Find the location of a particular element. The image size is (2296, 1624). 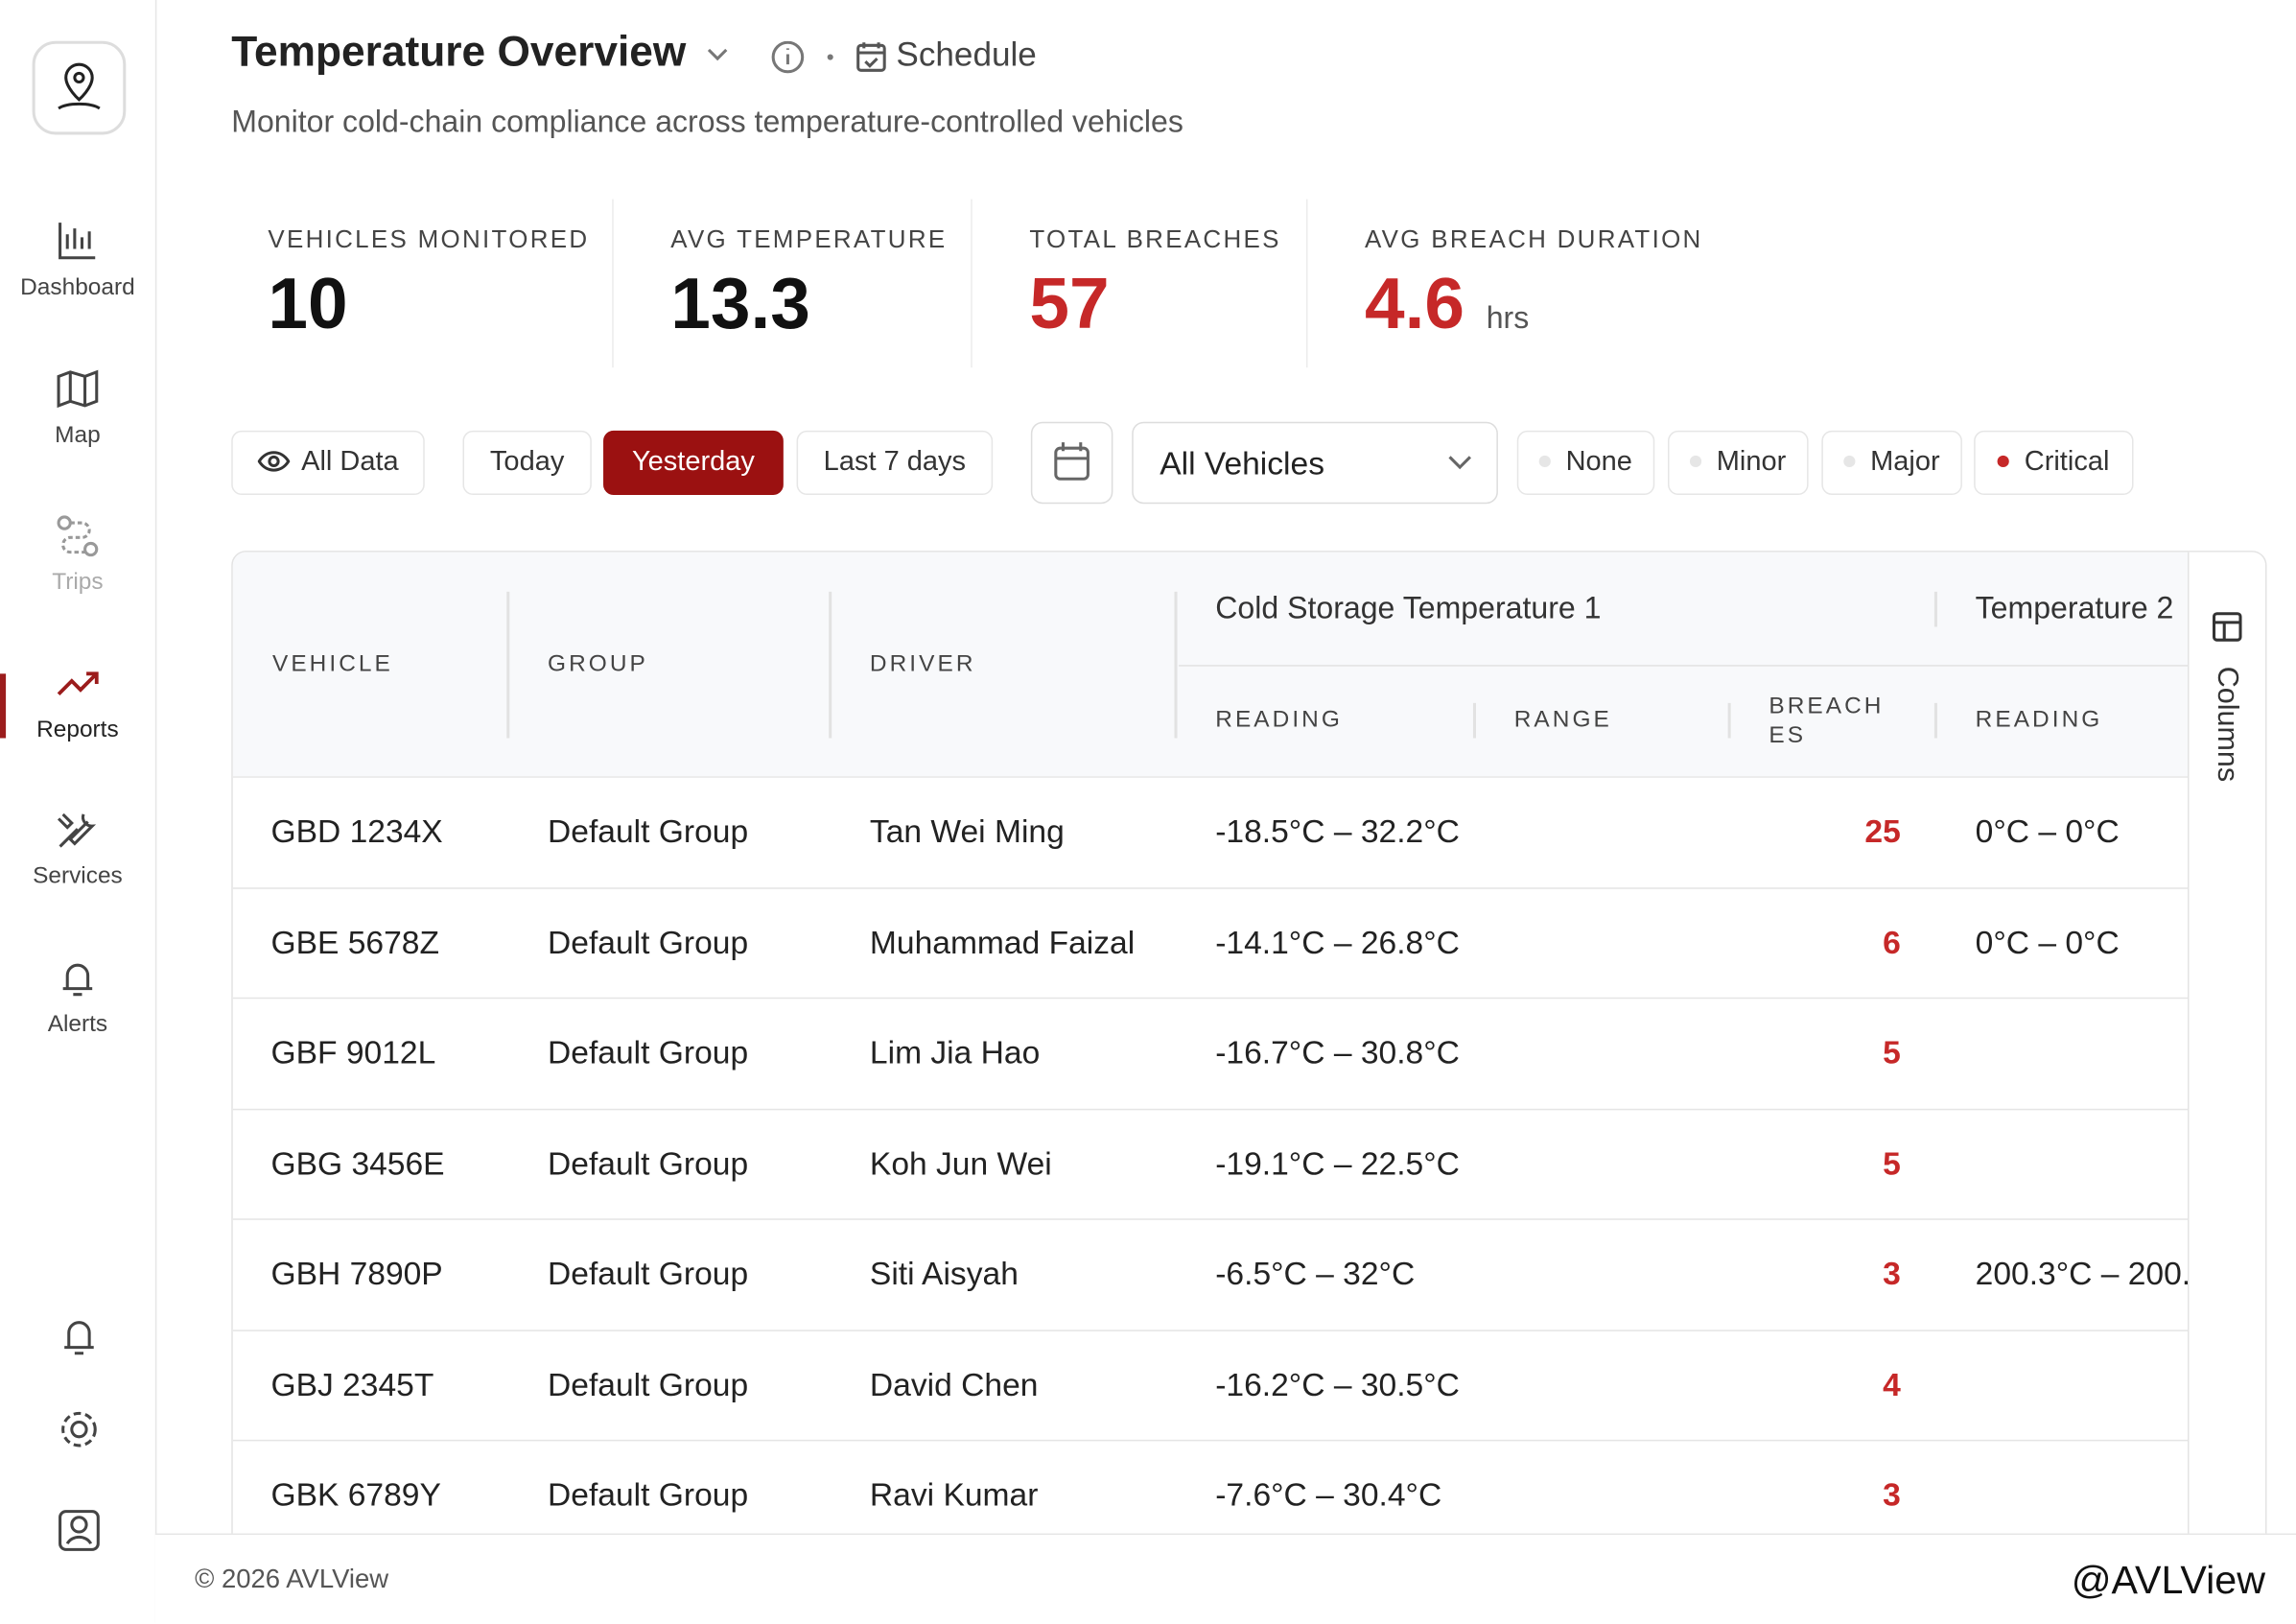

header-driver: DRIVER is located at coordinates (922, 664).